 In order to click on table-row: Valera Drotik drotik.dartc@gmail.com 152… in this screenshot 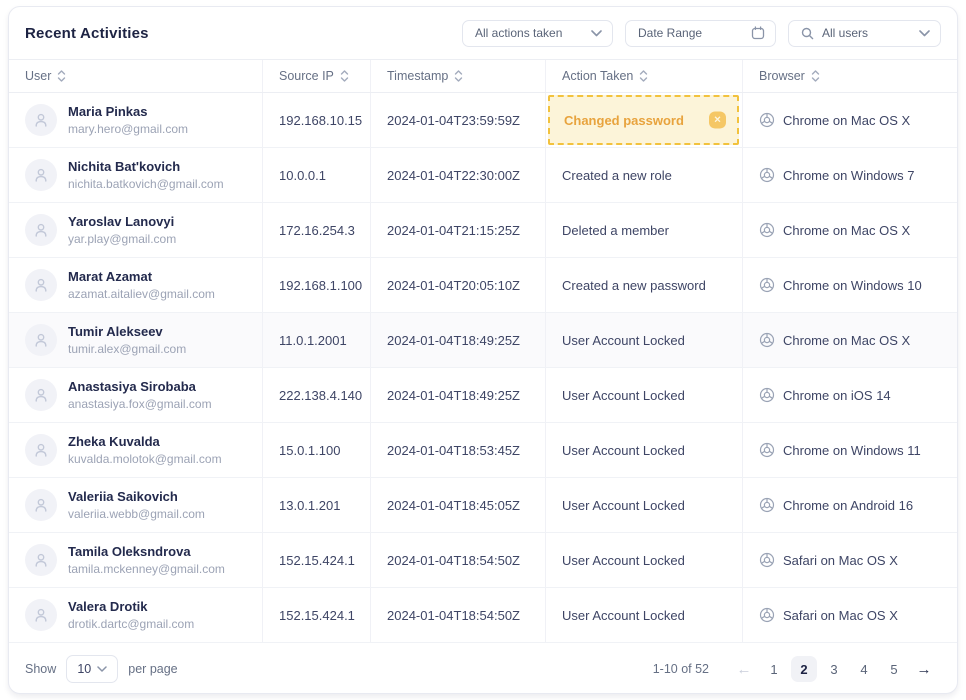, I will do `click(483, 615)`.